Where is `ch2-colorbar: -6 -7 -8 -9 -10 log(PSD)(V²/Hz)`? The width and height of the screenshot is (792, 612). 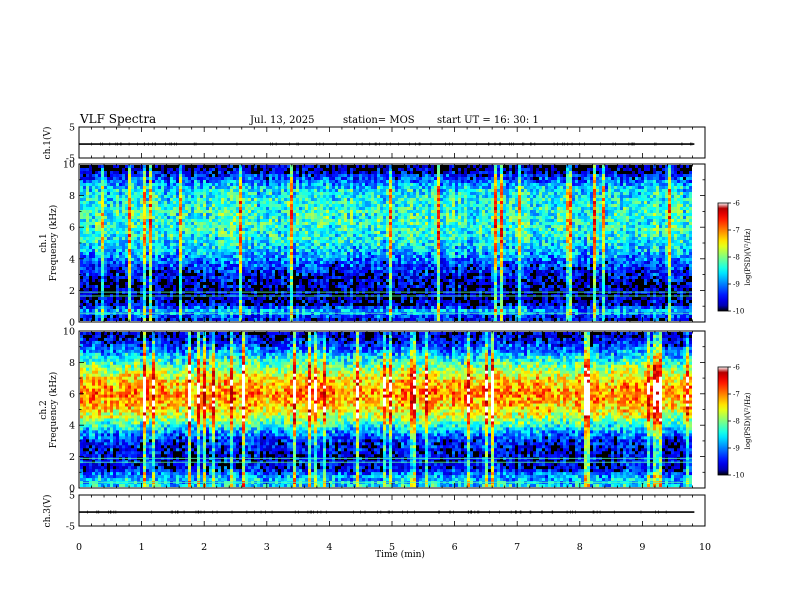
ch2-colorbar: -6 -7 -8 -9 -10 log(PSD)(V²/Hz) is located at coordinates (734, 422).